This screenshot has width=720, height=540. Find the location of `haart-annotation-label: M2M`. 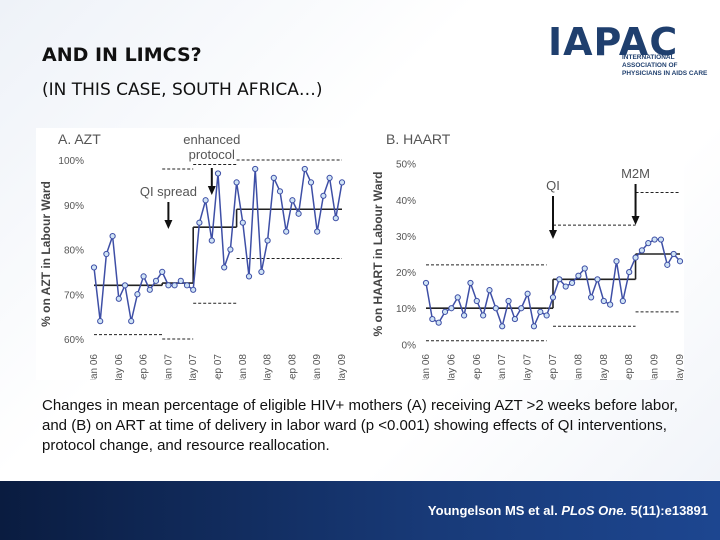

haart-annotation-label: M2M is located at coordinates (635, 173).